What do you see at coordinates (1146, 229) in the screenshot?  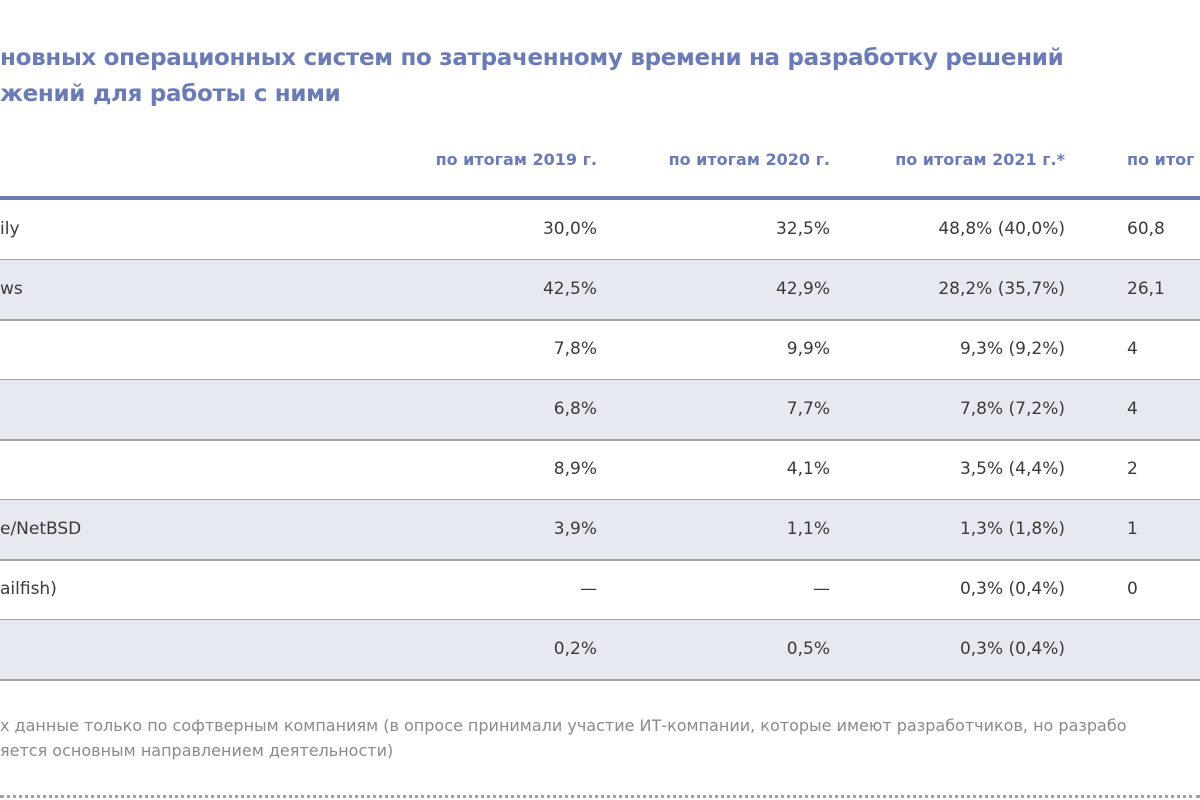 I see `cell-2022: 60,8` at bounding box center [1146, 229].